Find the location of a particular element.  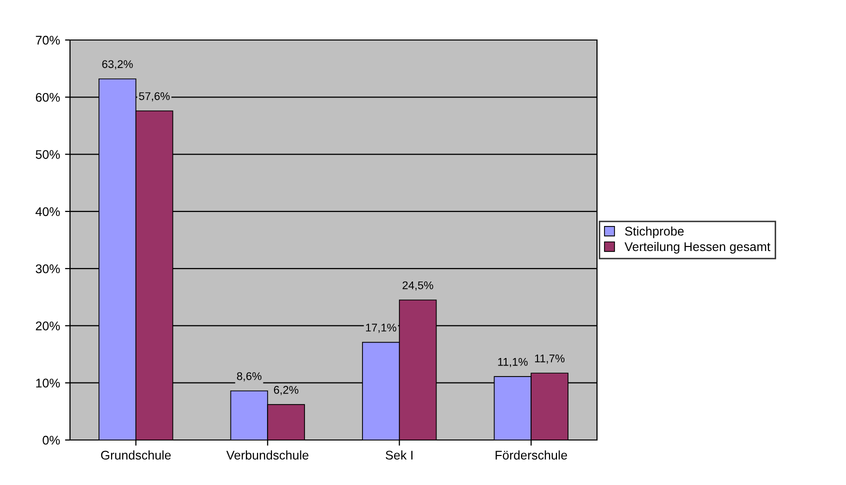

data-label: 6,2% is located at coordinates (286, 391).